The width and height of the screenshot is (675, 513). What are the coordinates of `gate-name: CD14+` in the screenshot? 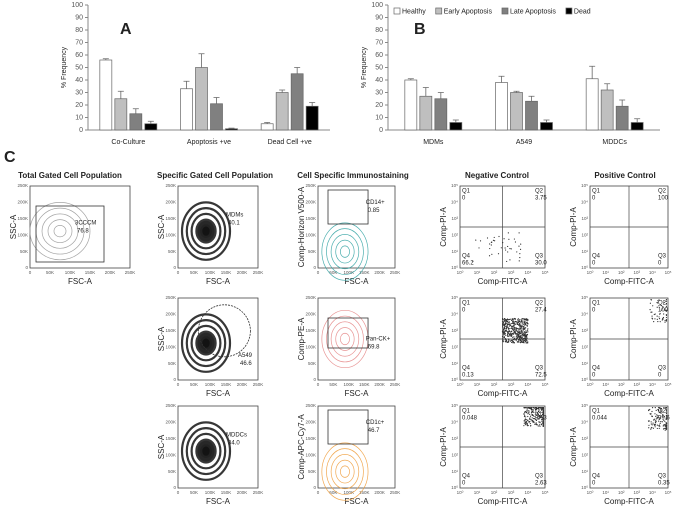 It's located at (375, 203).